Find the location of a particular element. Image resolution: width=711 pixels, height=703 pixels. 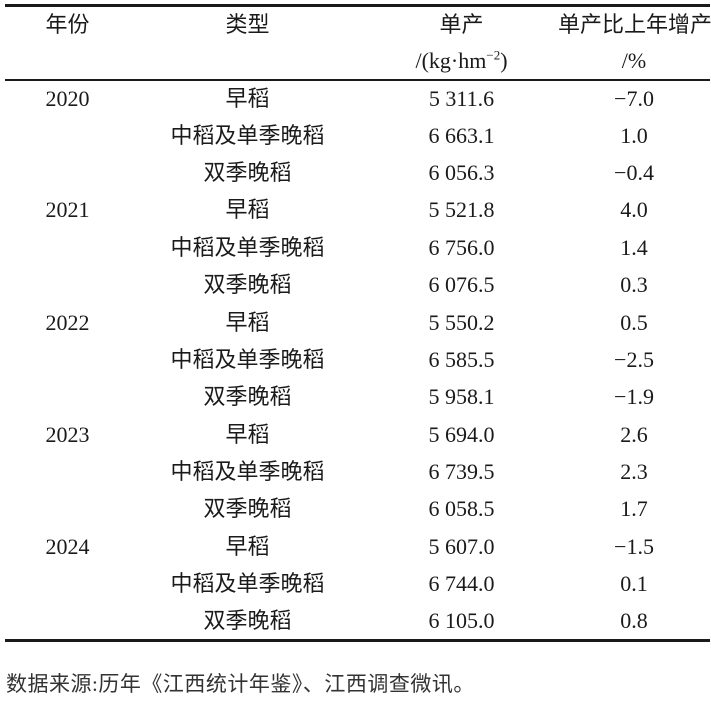

table-row: 中稻及单季晚稻 6 663.1 1.0 is located at coordinates (357, 135).